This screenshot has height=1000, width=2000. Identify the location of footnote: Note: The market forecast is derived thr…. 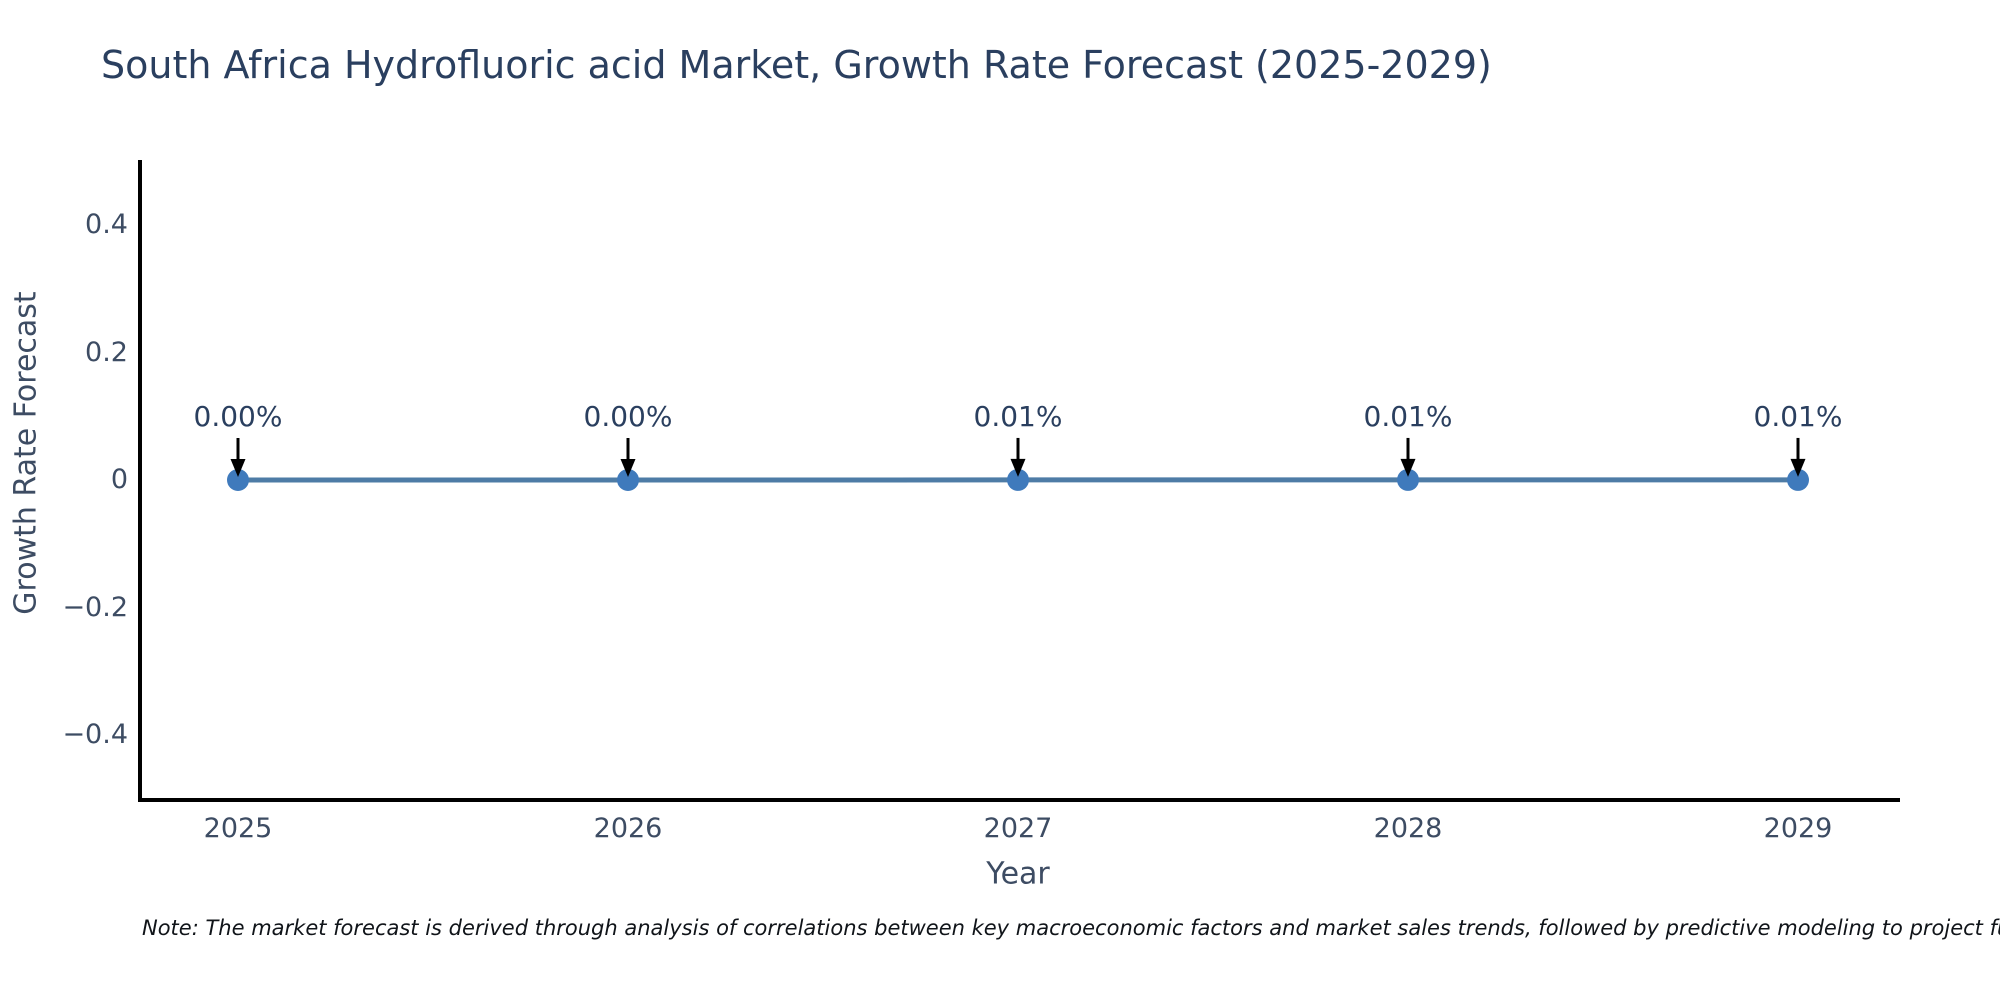
(1071, 928).